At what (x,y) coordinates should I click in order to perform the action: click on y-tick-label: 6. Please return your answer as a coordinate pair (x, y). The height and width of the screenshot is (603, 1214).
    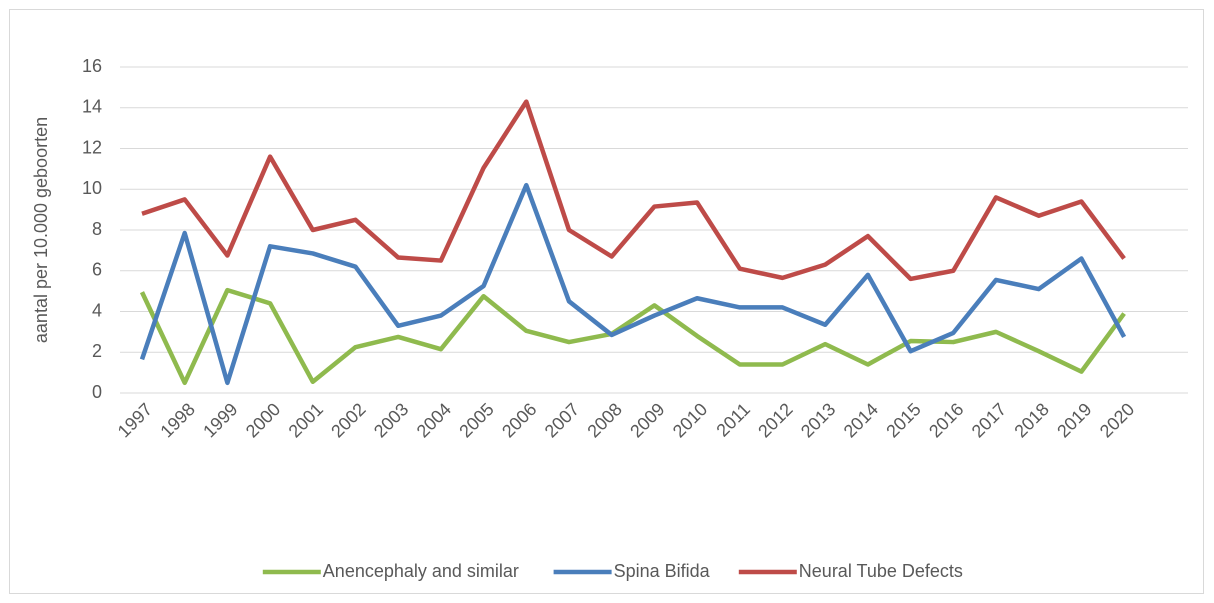
    Looking at the image, I should click on (97, 270).